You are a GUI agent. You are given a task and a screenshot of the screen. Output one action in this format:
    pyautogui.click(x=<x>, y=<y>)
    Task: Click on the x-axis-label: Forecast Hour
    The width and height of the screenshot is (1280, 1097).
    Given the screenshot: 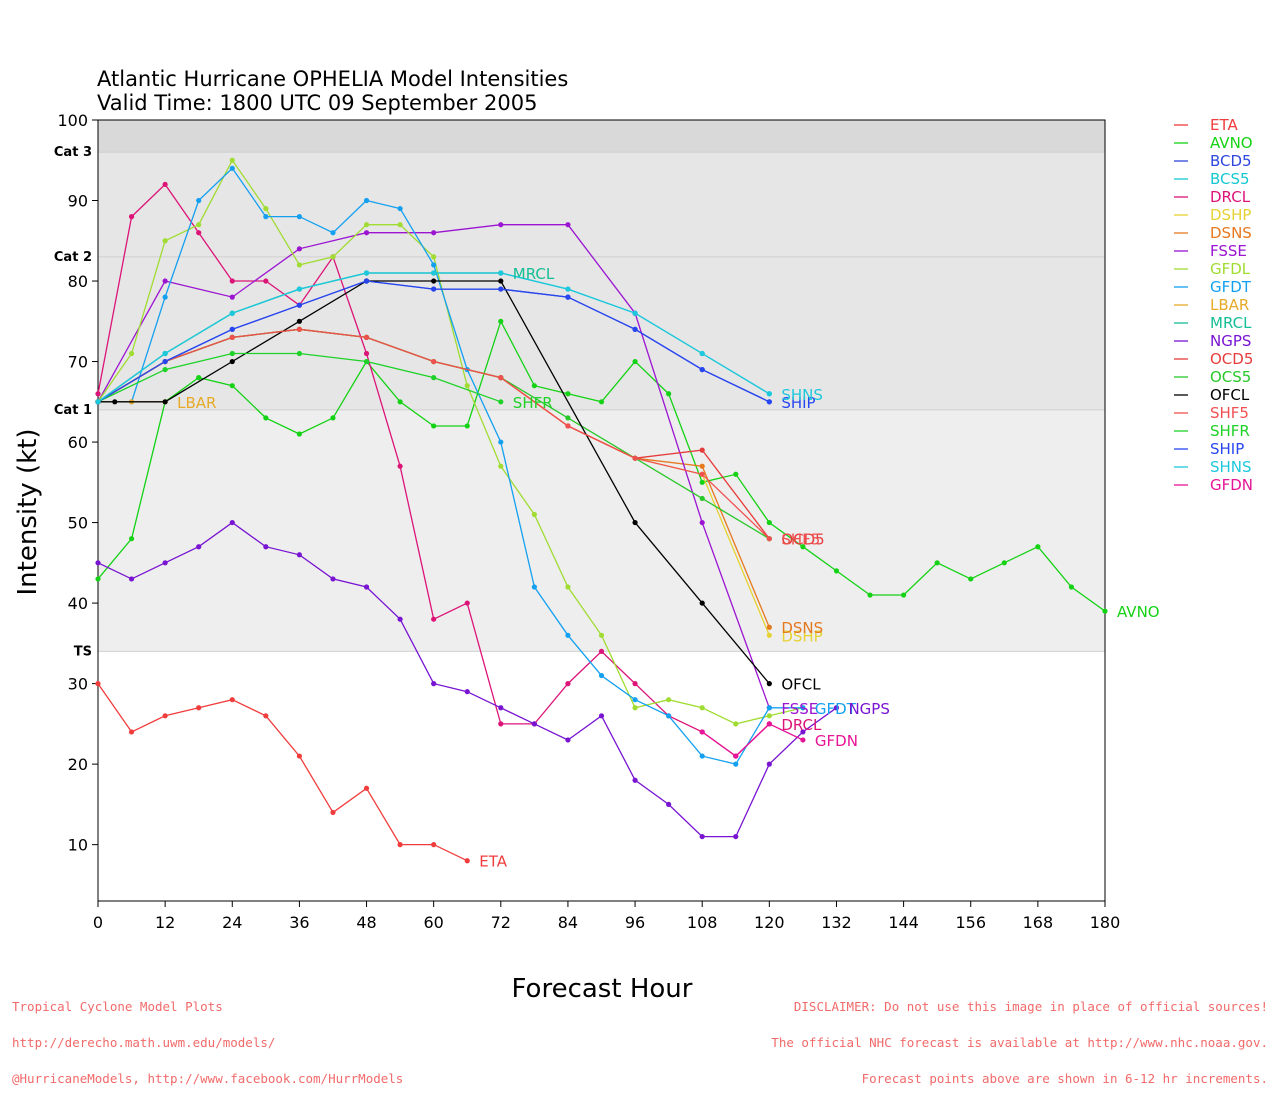 What is the action you would take?
    pyautogui.click(x=602, y=989)
    